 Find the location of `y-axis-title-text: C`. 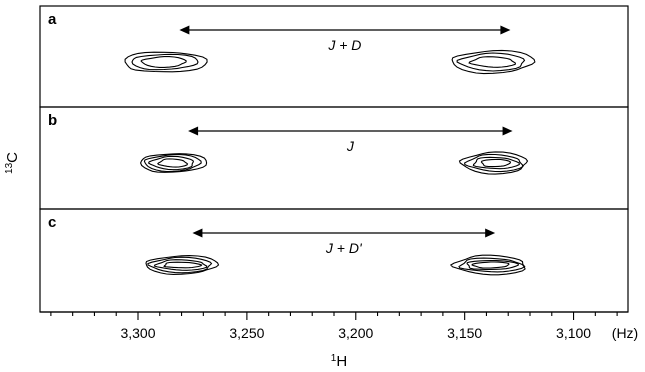

y-axis-title-text: C is located at coordinates (12, 157).